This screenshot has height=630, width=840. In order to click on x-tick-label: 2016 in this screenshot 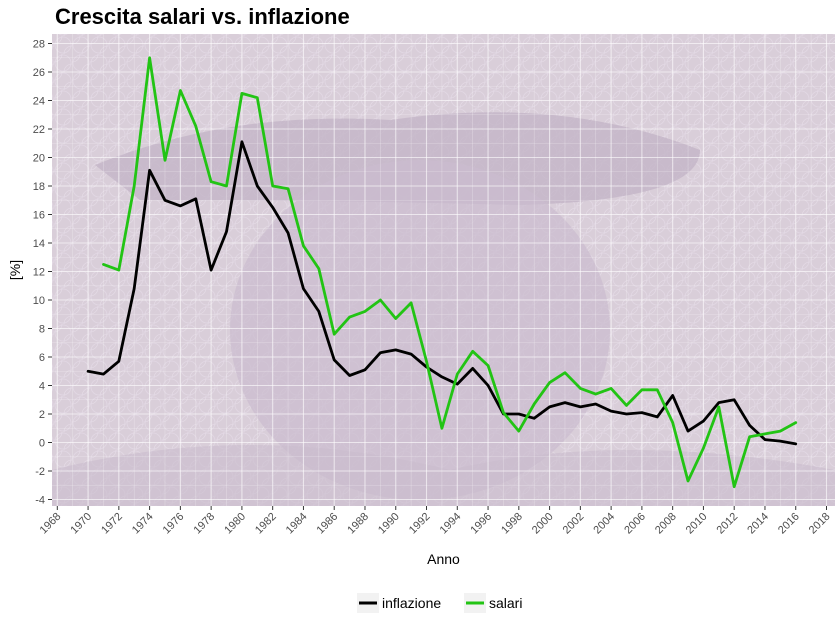, I will do `click(789, 524)`.